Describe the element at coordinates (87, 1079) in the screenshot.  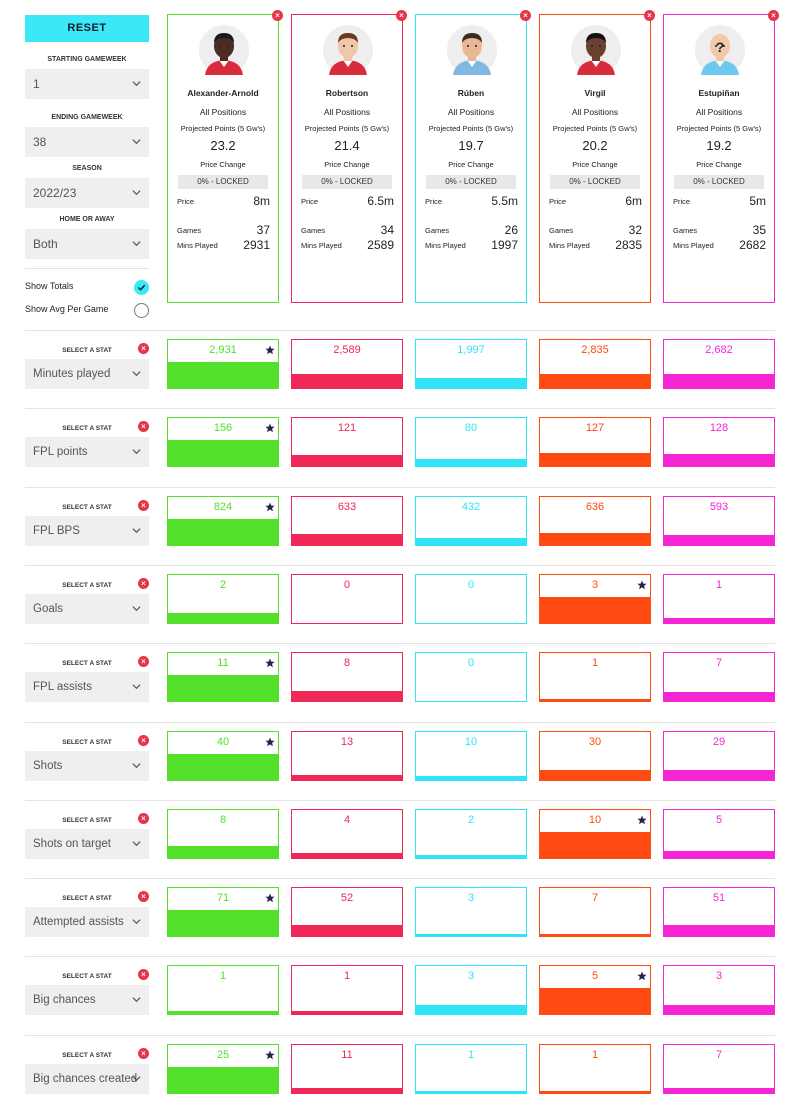
I see `stat-select: Big chances created` at that location.